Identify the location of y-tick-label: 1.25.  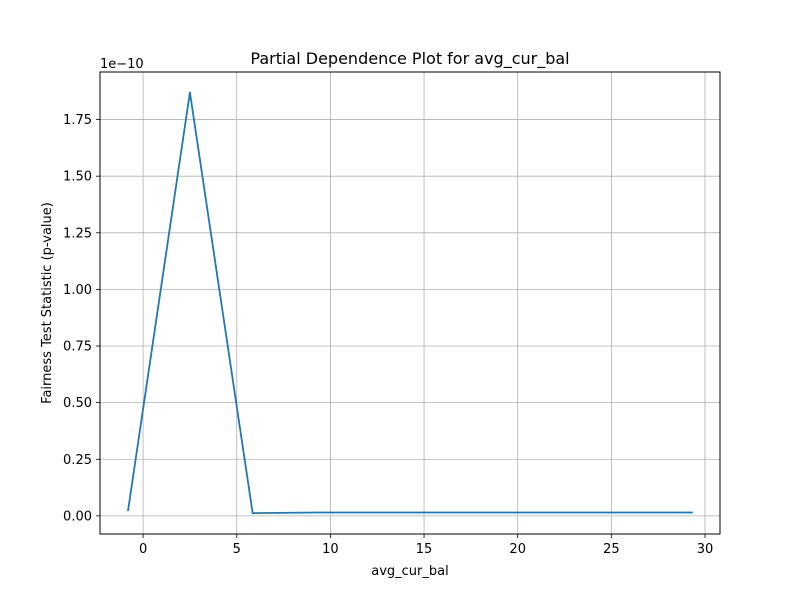
(77, 233).